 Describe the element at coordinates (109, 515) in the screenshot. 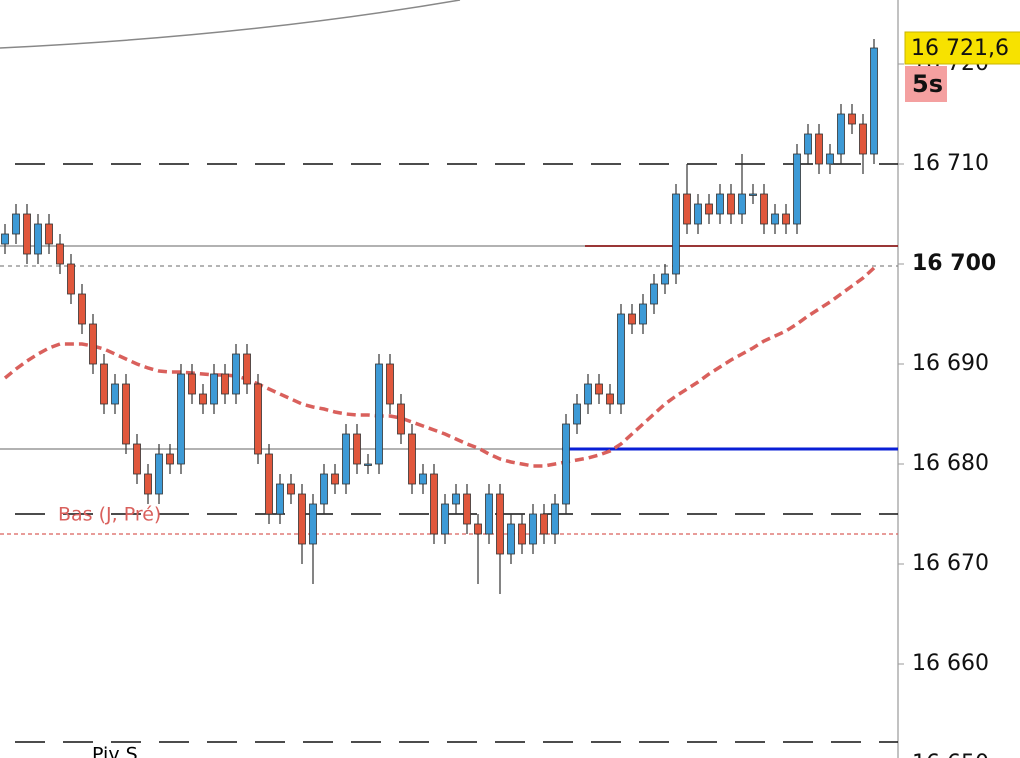

I see `level-annotation: Bas (J, Pré)` at that location.